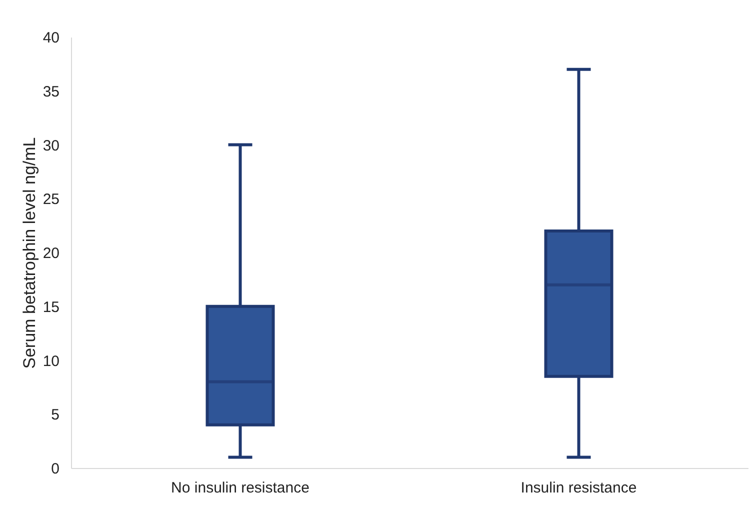  I want to click on y-tick-label: 20, so click(51, 253).